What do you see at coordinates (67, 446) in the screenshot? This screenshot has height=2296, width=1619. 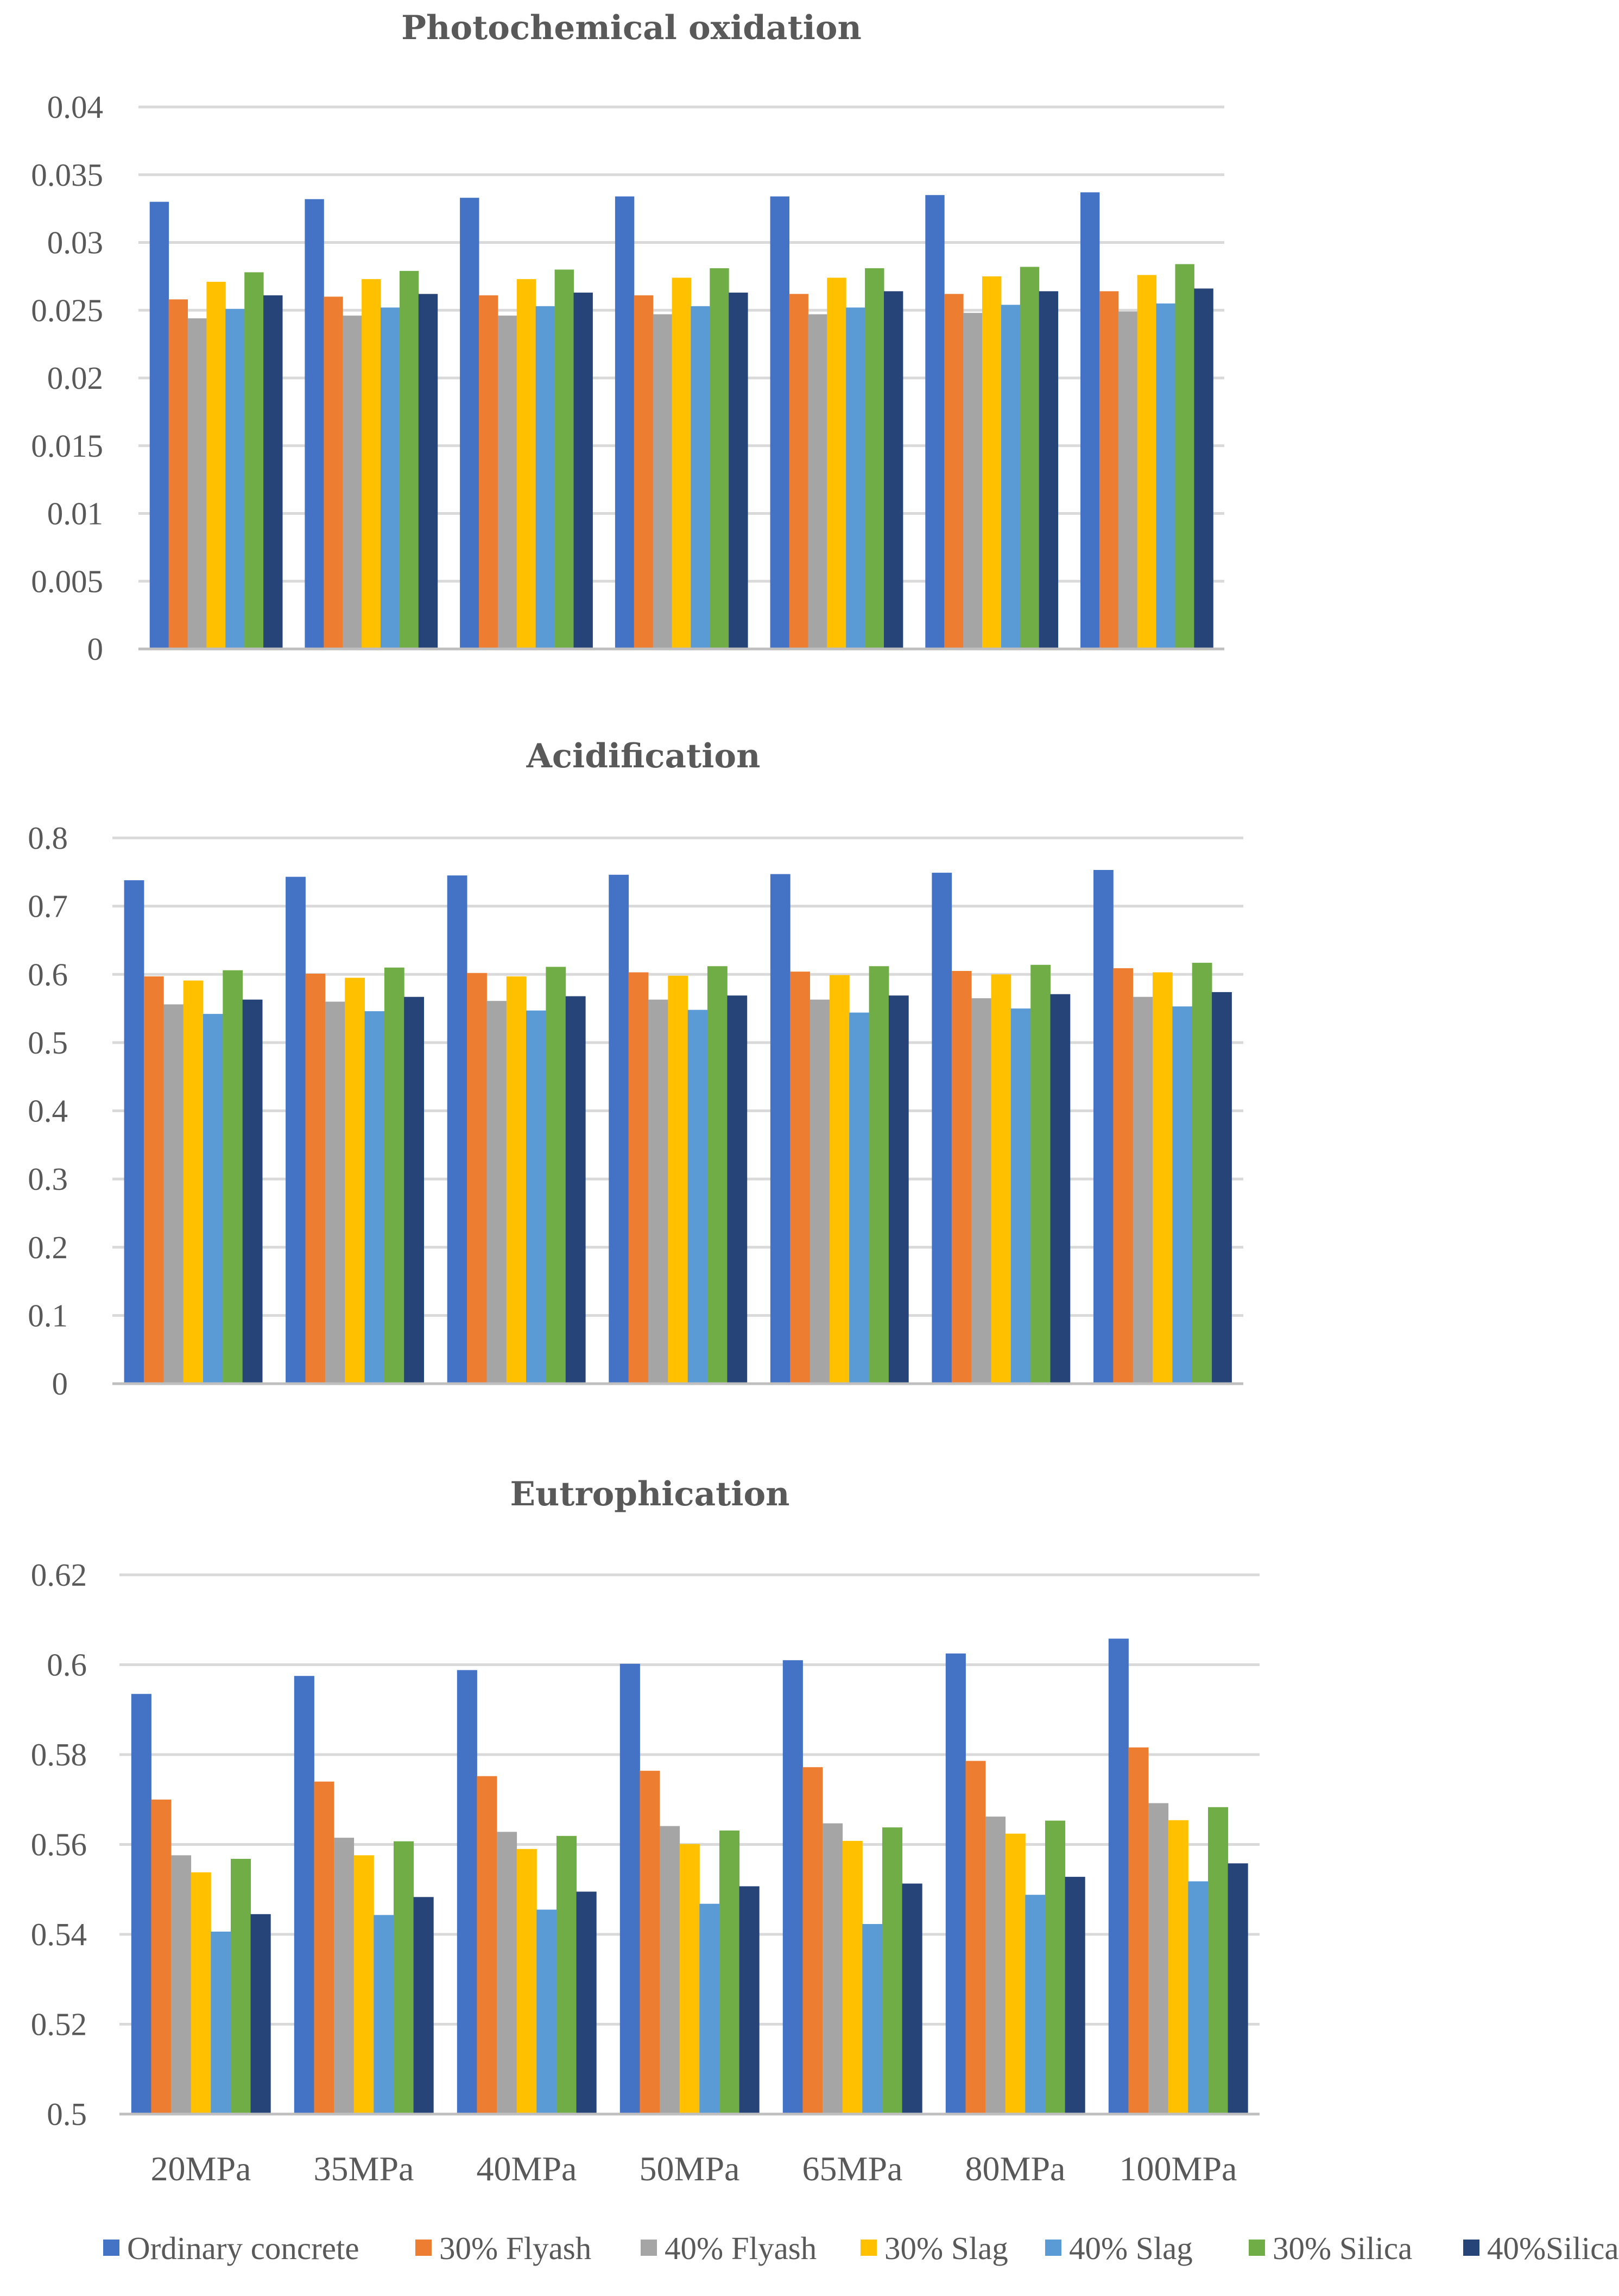 I see `y-tick-label: 0.015` at bounding box center [67, 446].